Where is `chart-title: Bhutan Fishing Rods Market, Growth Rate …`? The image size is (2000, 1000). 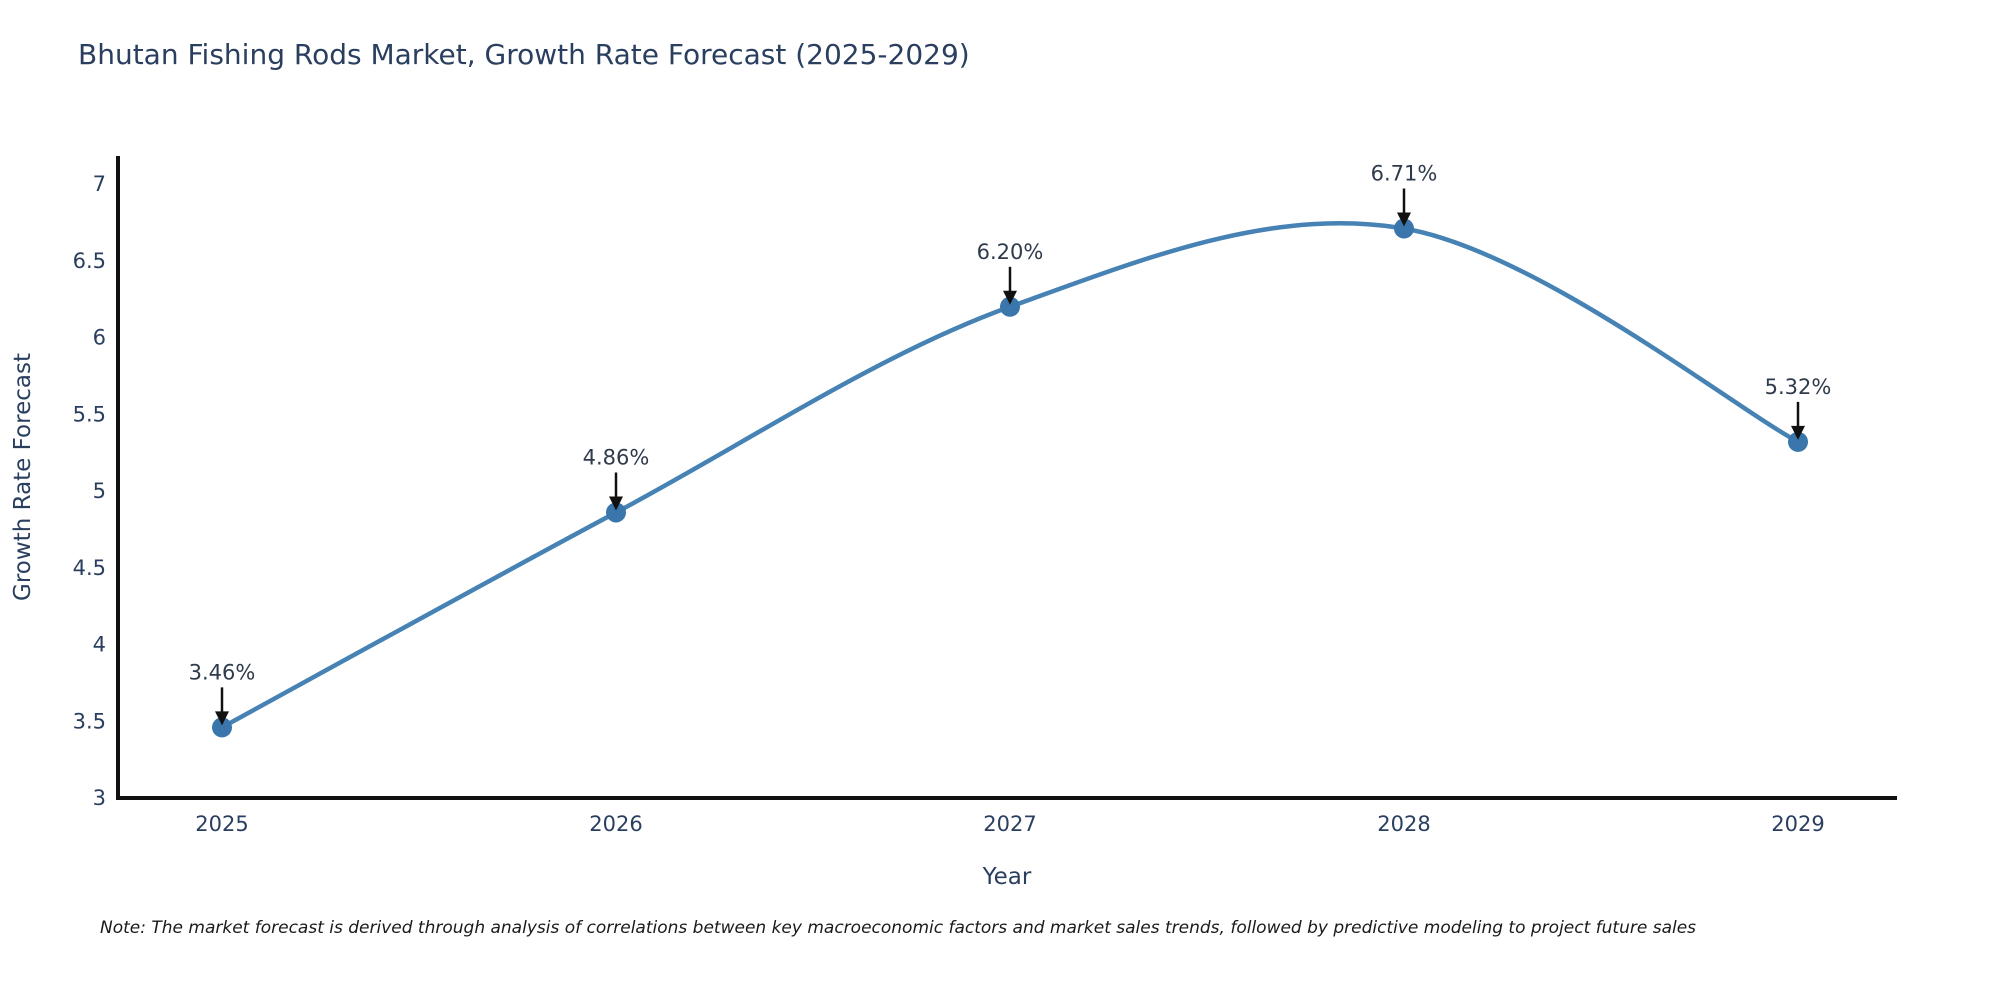
chart-title: Bhutan Fishing Rods Market, Growth Rate … is located at coordinates (524, 54).